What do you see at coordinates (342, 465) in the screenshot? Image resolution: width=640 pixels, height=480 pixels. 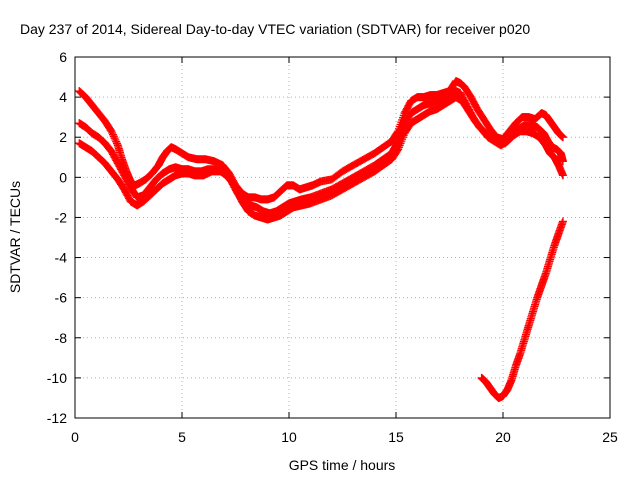 I see `x-axis-label: GPS time / hours` at bounding box center [342, 465].